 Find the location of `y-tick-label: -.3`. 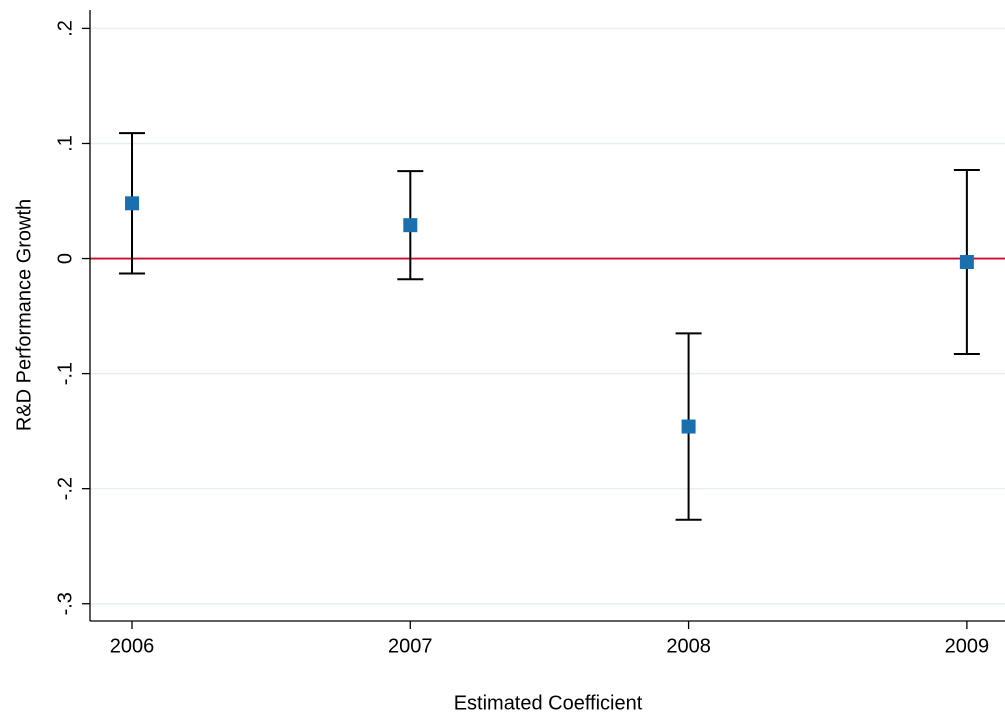

y-tick-label: -.3 is located at coordinates (65, 603).